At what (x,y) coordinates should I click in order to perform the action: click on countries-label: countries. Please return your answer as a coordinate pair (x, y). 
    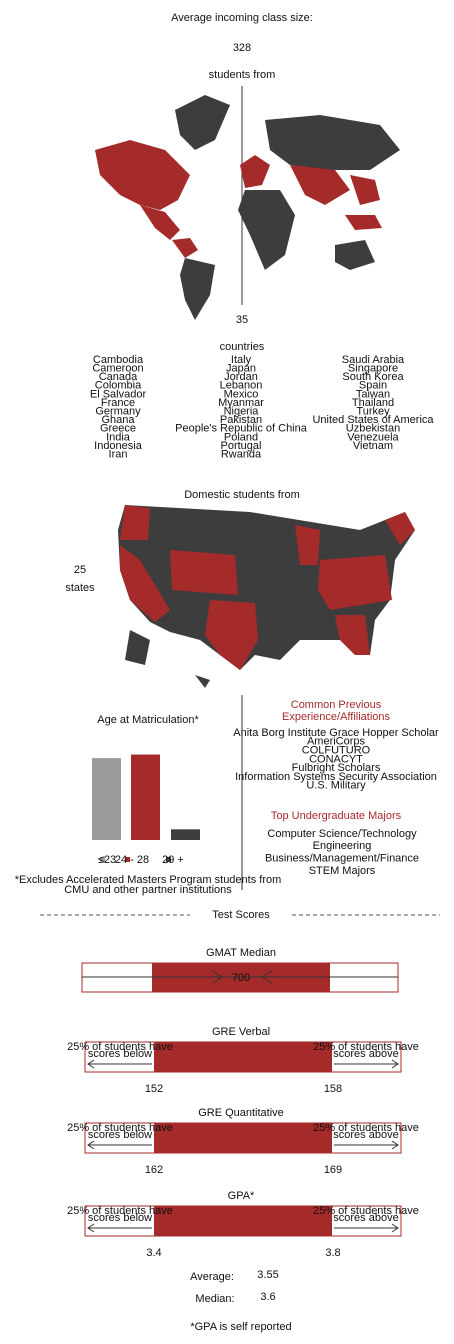
    Looking at the image, I should click on (242, 347).